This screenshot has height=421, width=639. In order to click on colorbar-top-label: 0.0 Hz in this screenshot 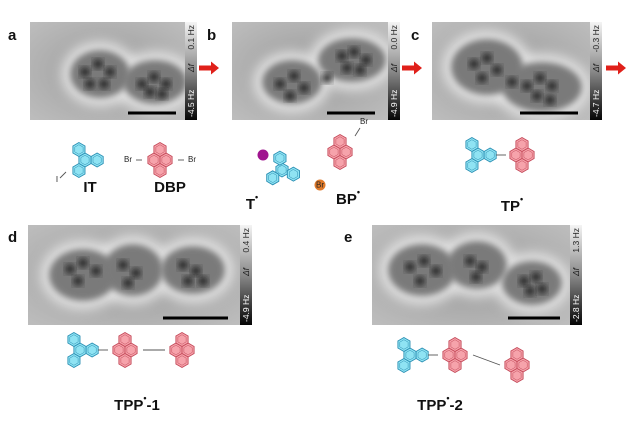, I will do `click(394, 37)`.